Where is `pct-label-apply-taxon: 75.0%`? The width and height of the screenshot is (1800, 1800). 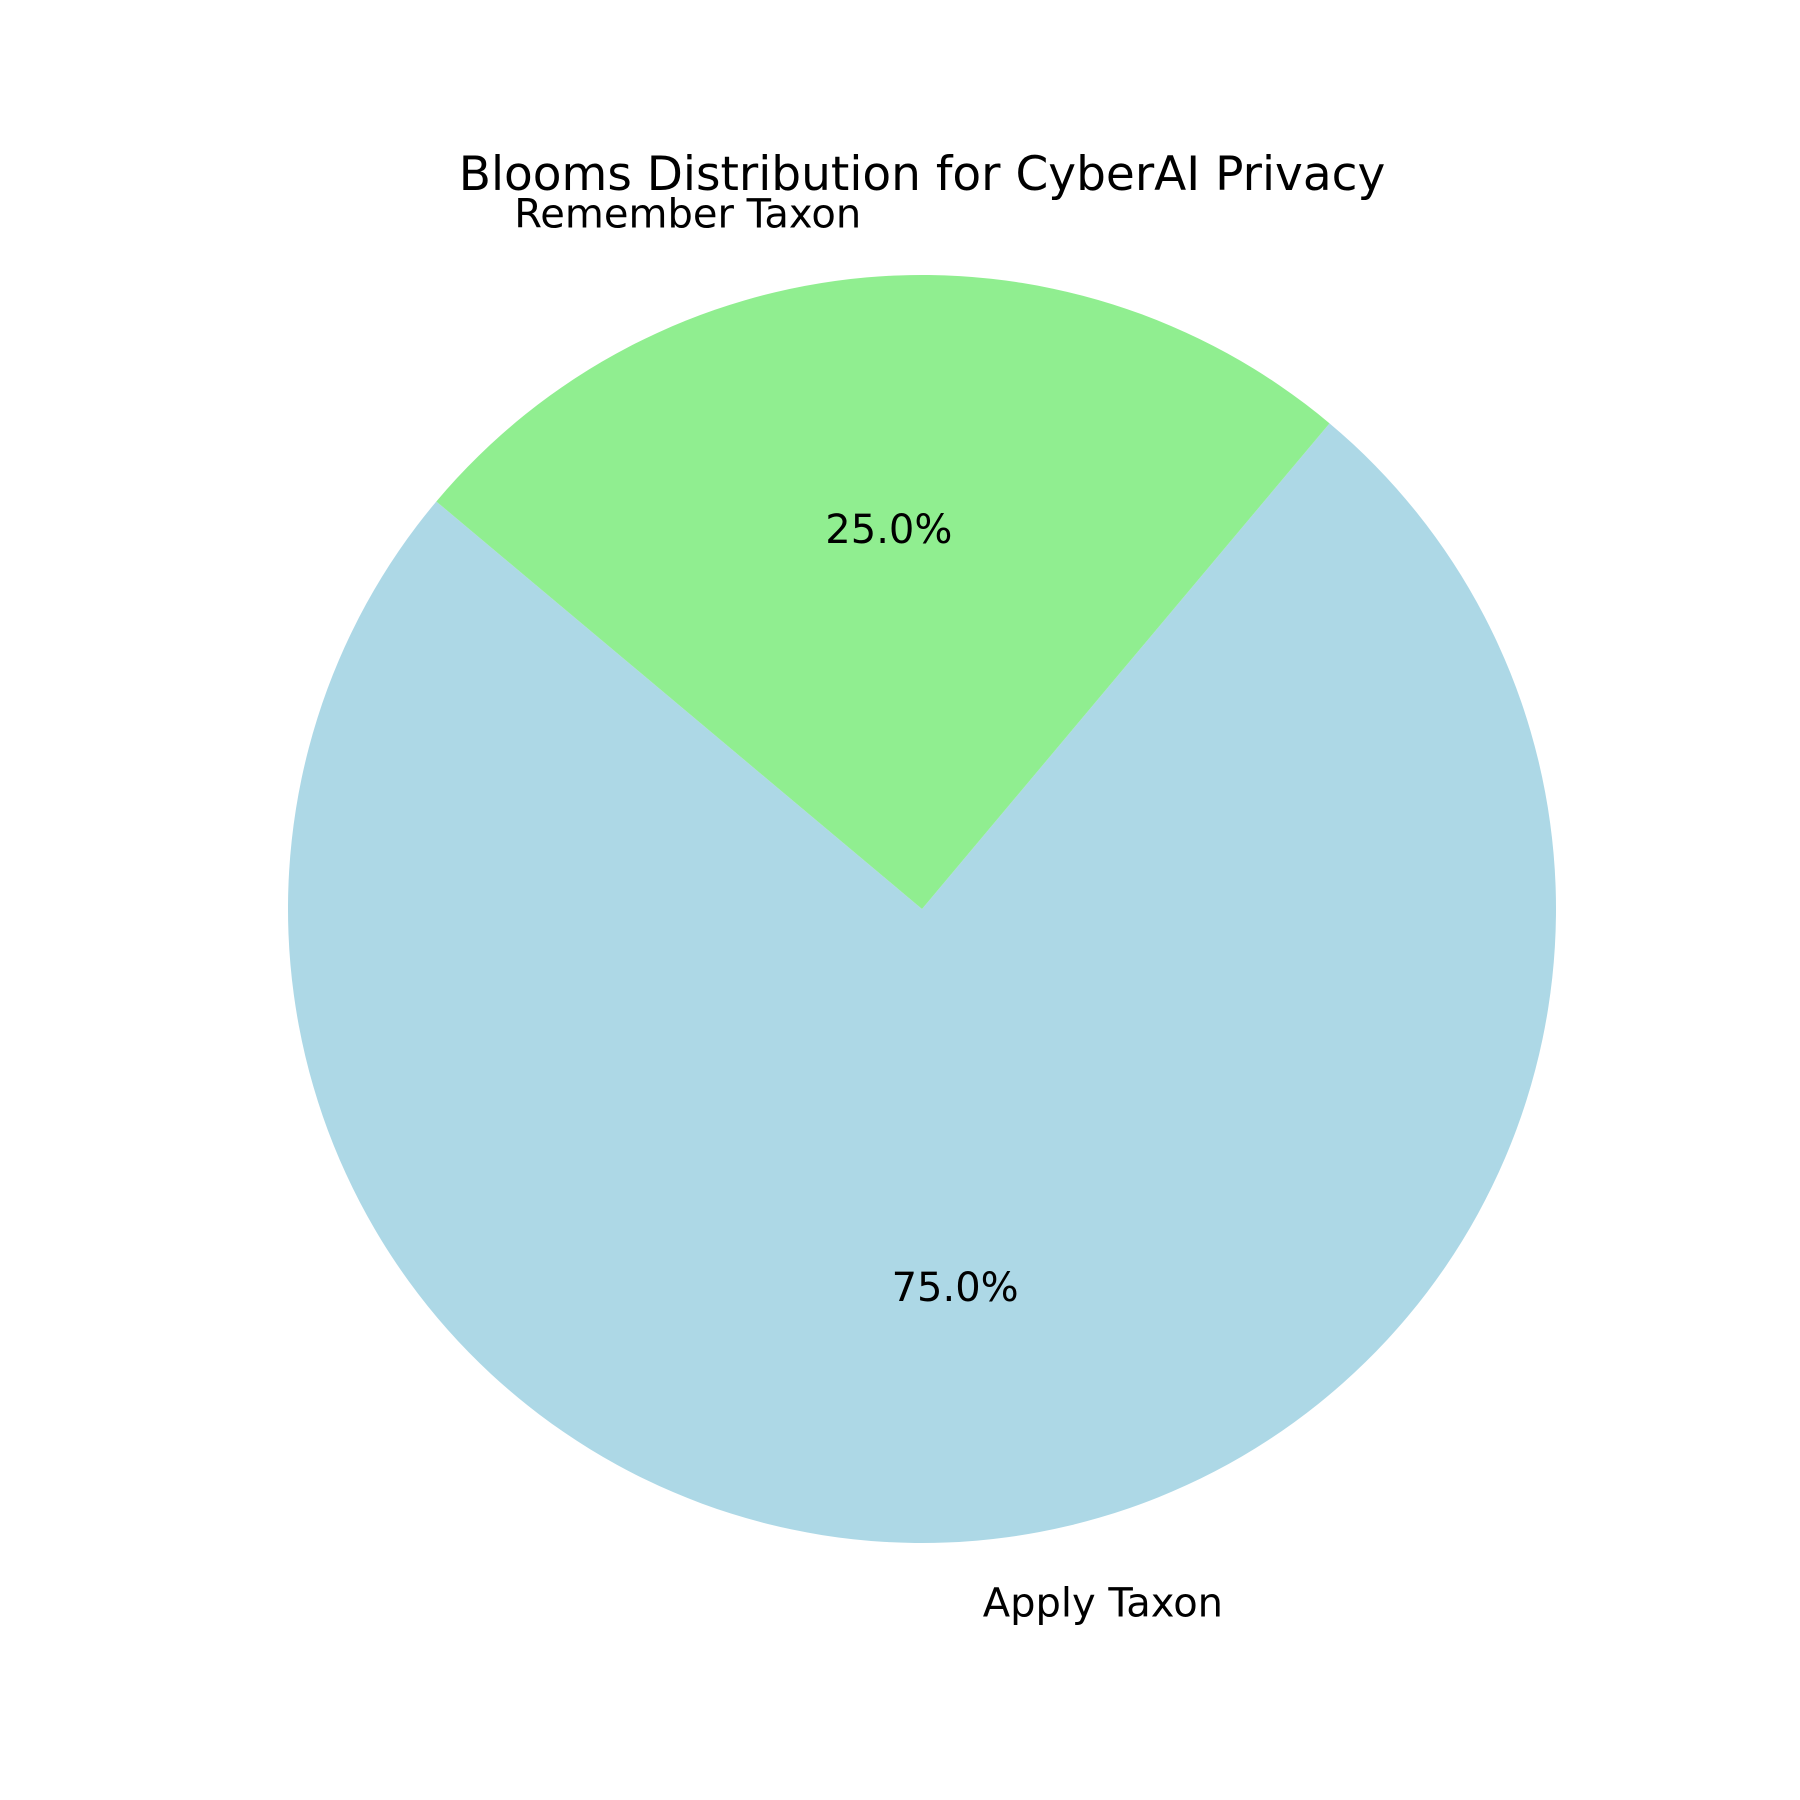
pct-label-apply-taxon: 75.0% is located at coordinates (955, 1288).